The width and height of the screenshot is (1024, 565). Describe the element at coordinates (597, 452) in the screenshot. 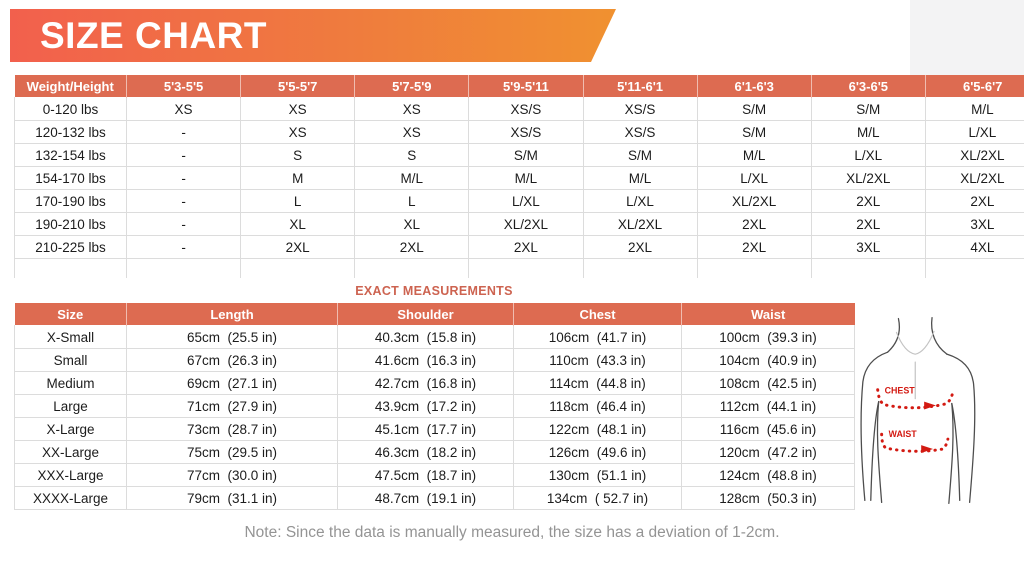

I see `measurement-value-cell: 126cm (49.6 in)` at that location.